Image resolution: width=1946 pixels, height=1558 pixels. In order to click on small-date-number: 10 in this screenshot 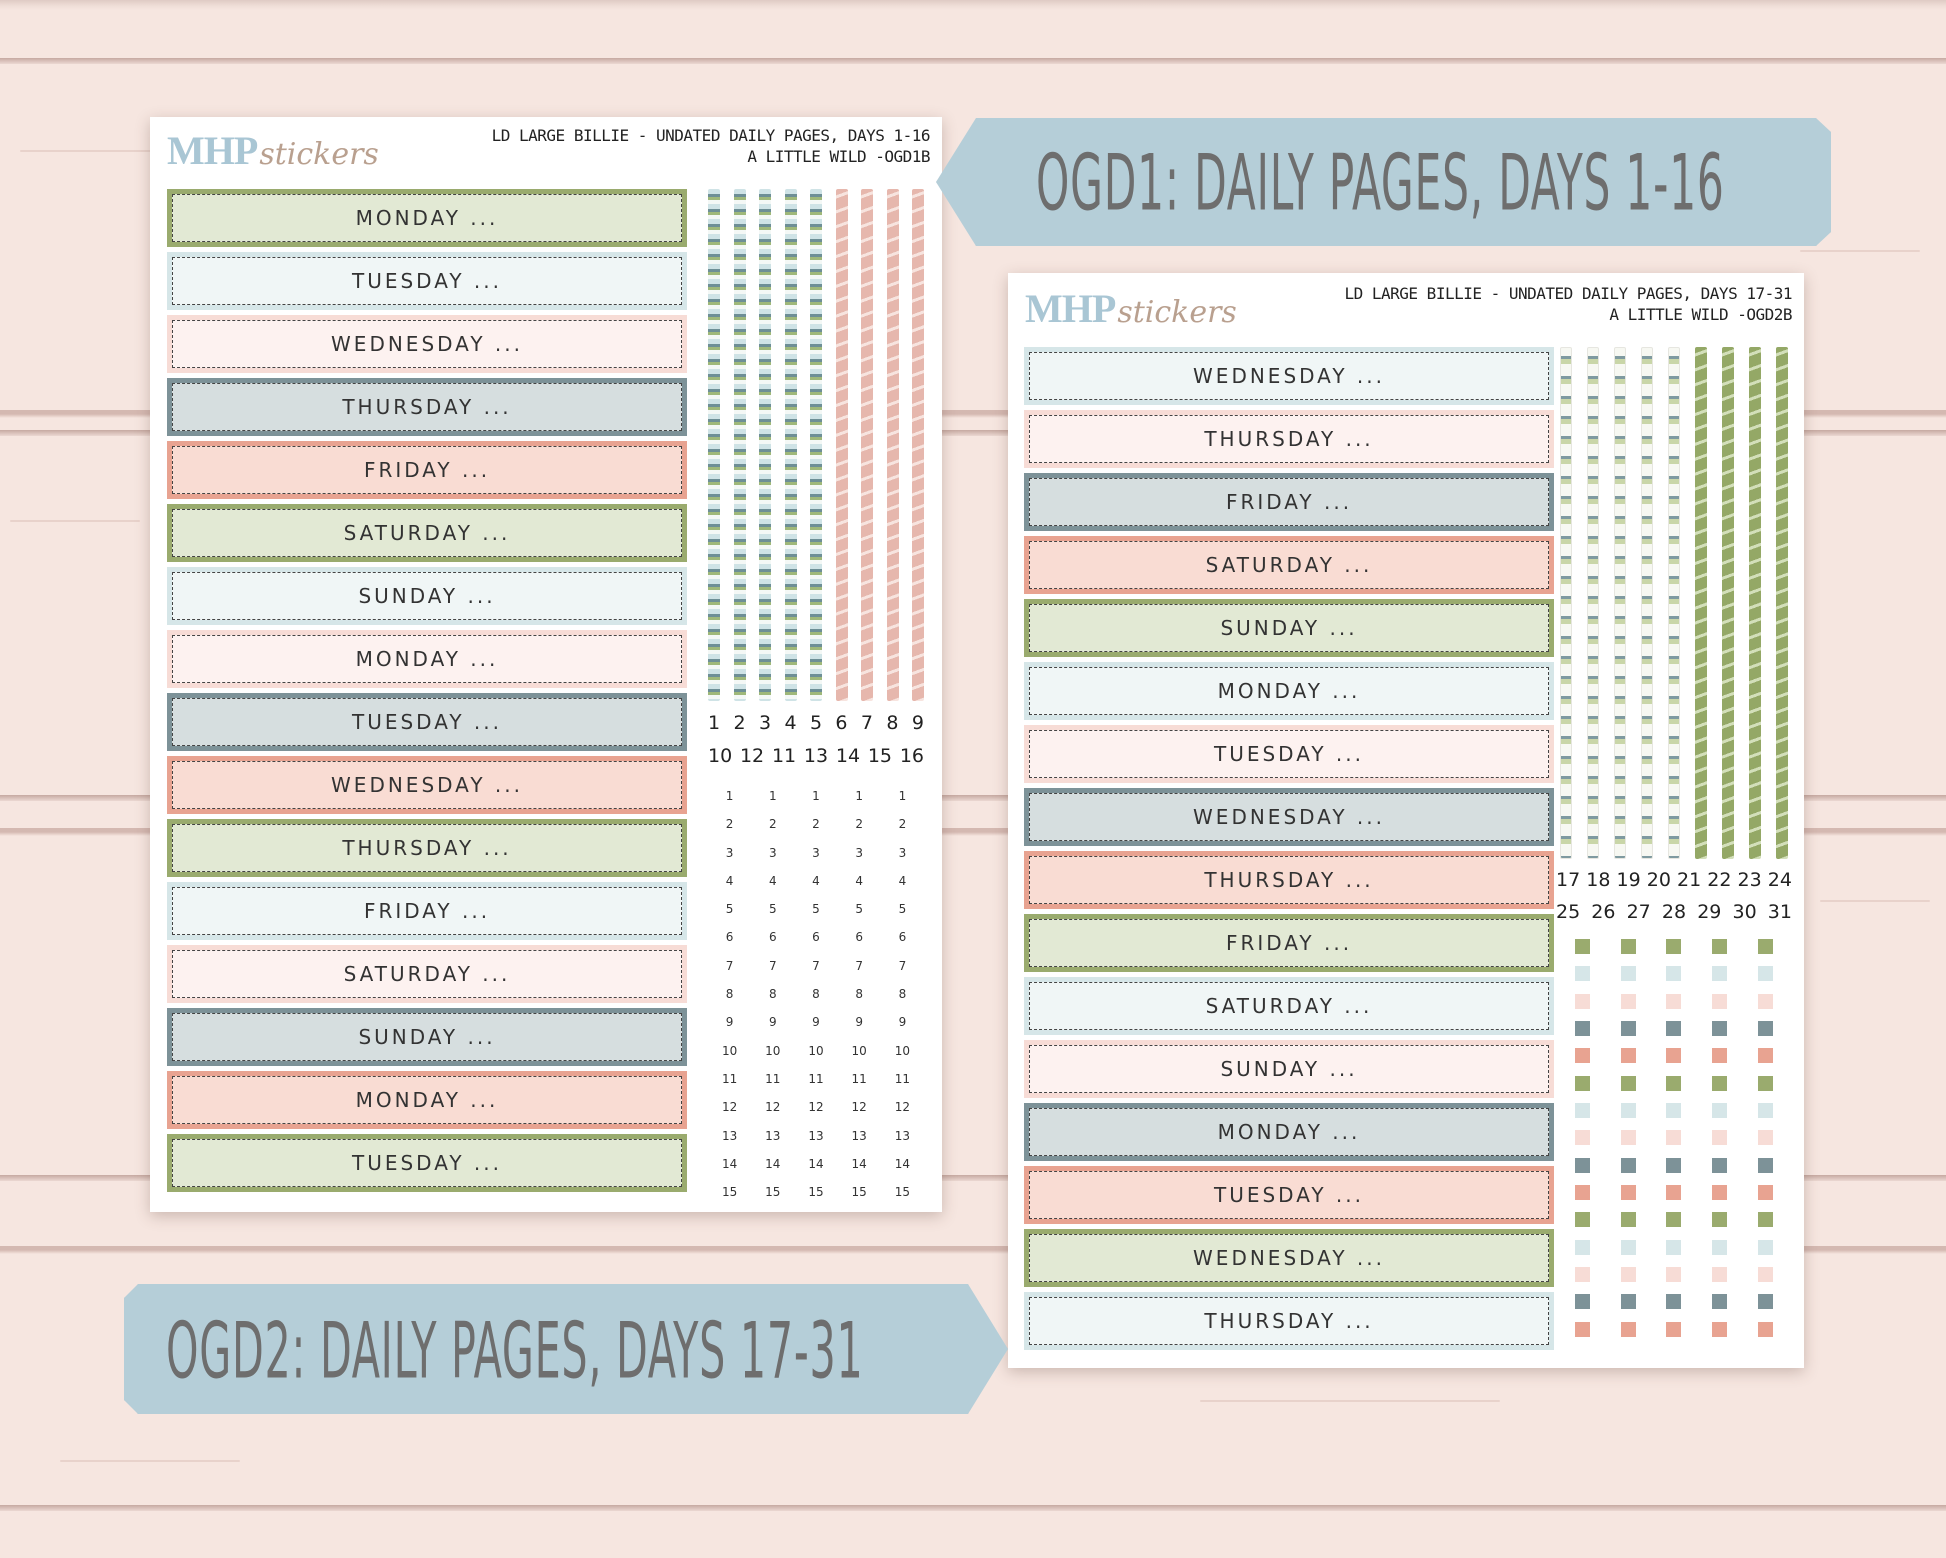, I will do `click(773, 1050)`.